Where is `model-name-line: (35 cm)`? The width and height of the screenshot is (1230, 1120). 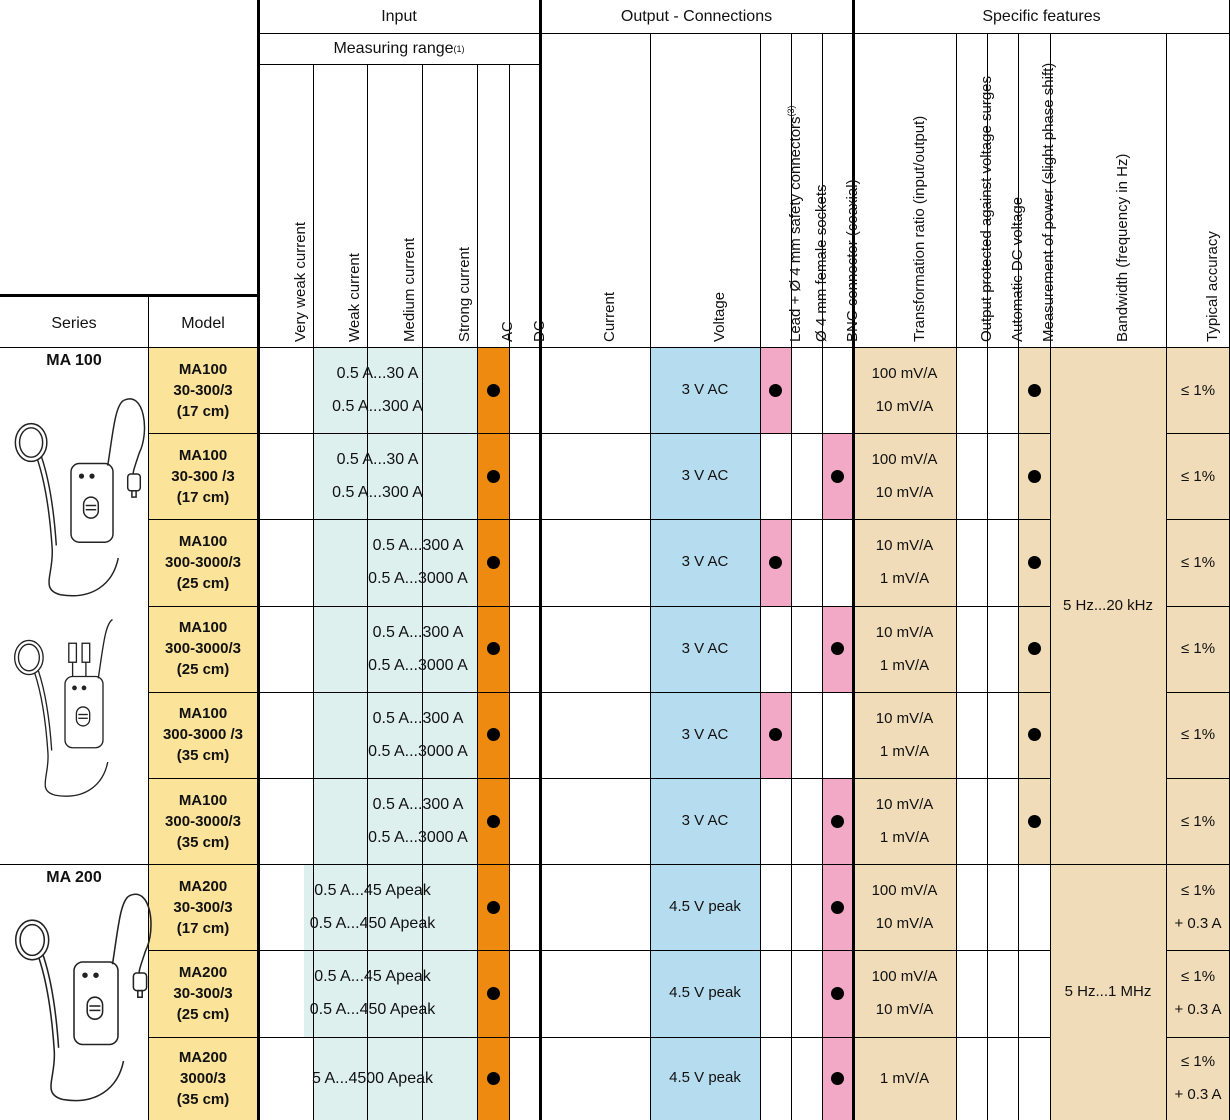
model-name-line: (35 cm) is located at coordinates (203, 1099).